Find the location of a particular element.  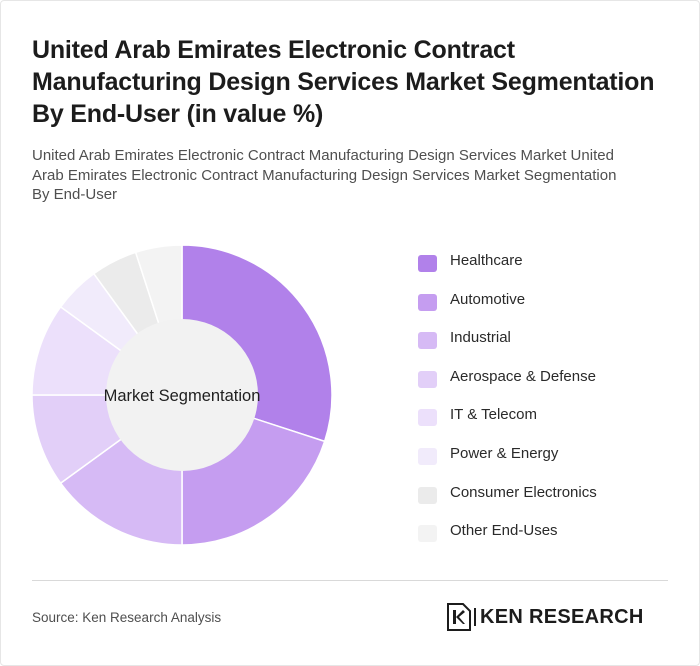

legend-label: Other End-Uses is located at coordinates (504, 531).